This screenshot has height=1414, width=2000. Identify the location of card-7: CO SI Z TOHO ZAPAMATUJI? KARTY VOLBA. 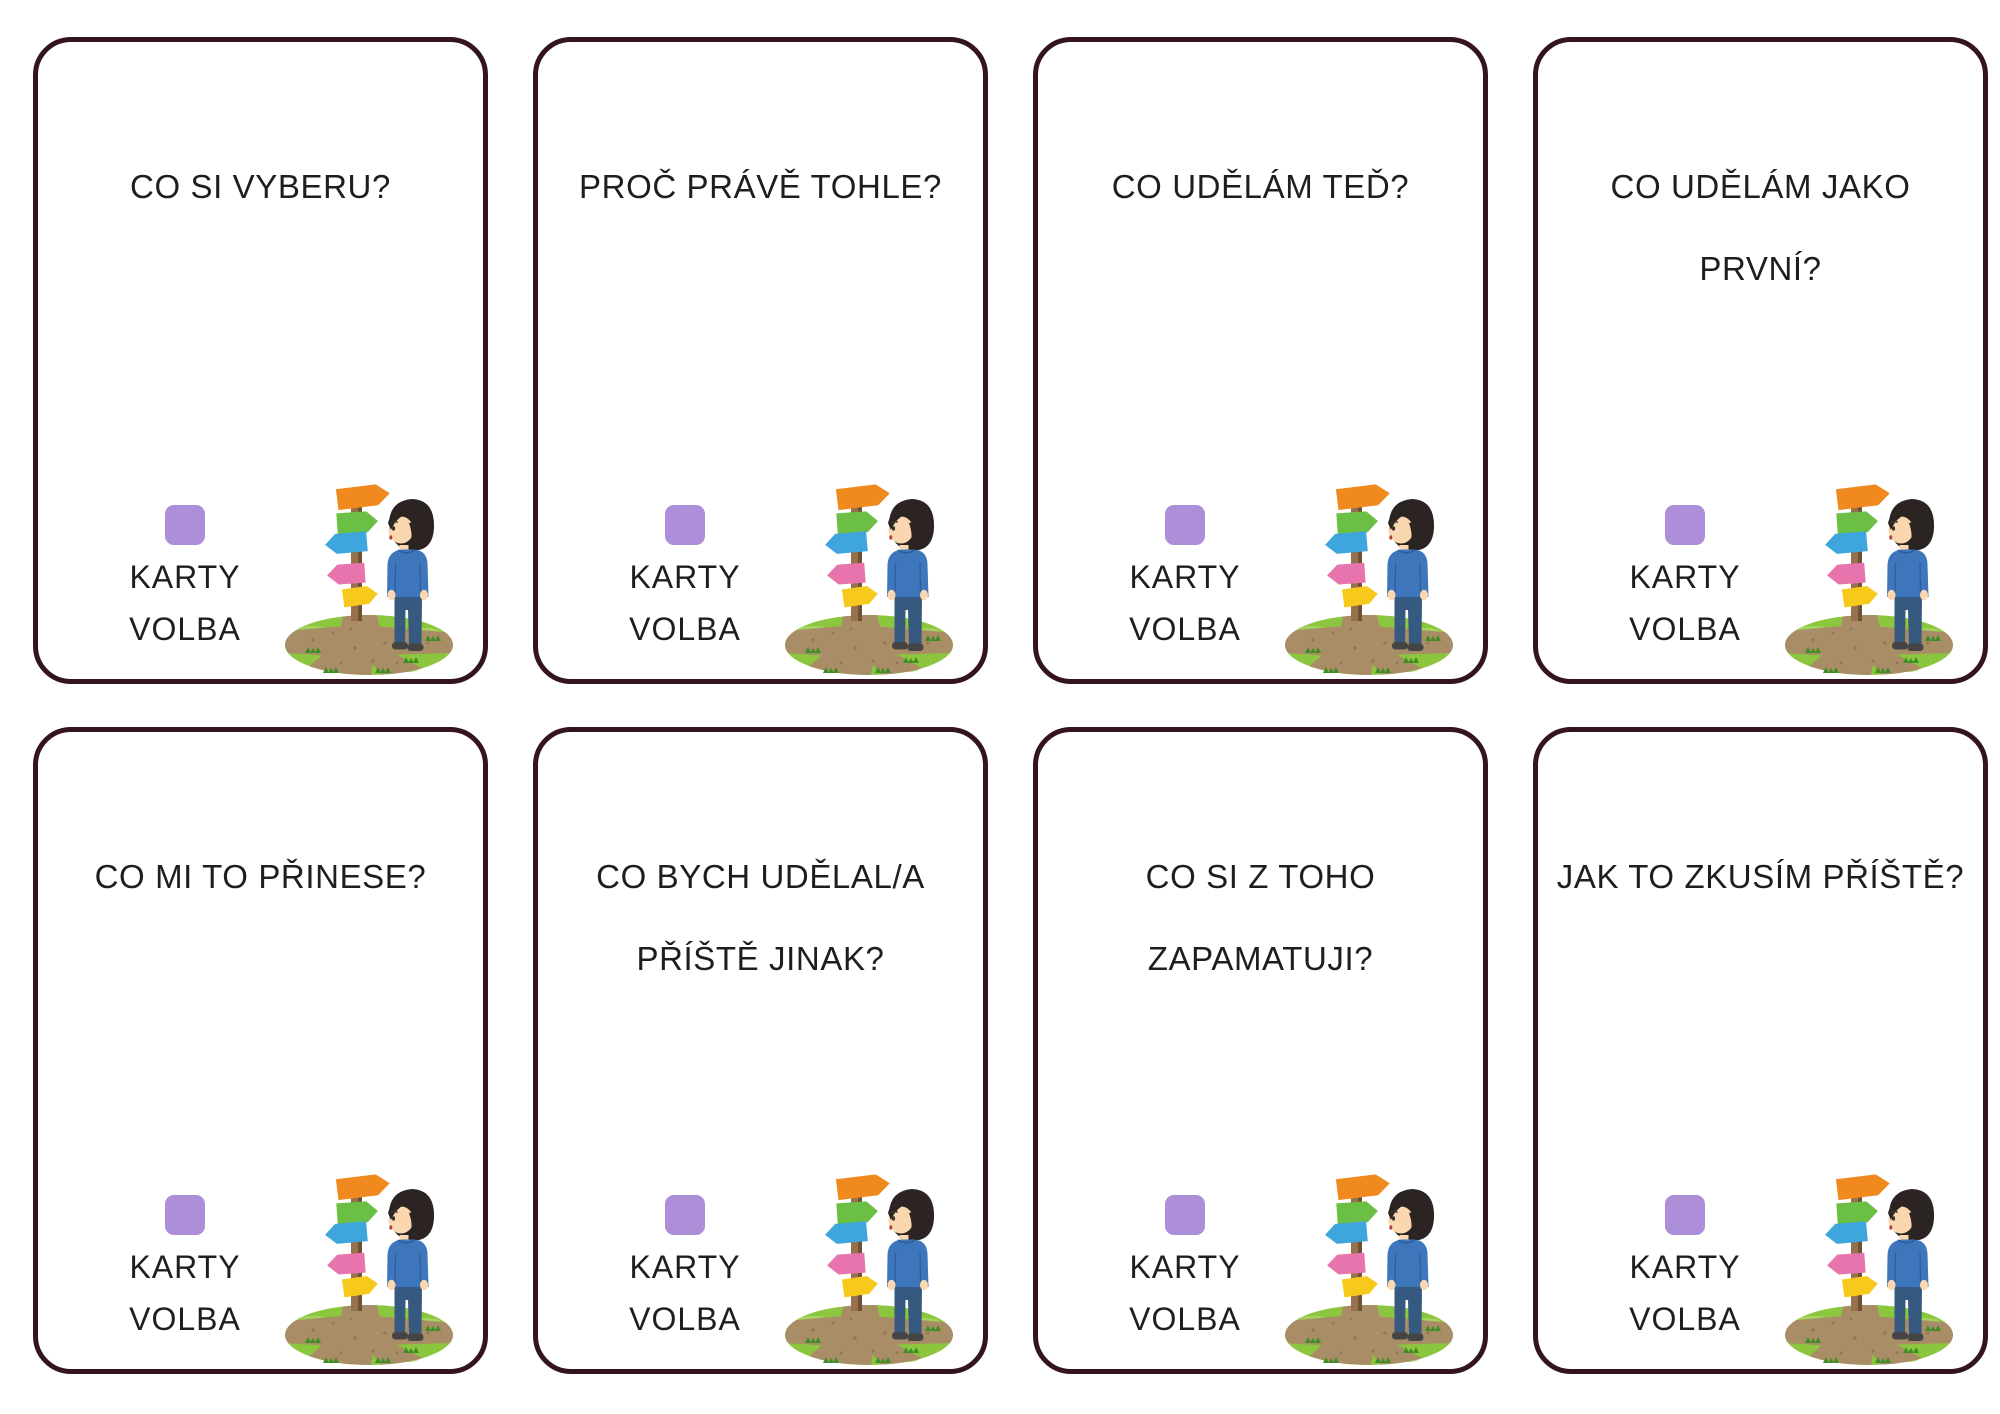
(1260, 1050).